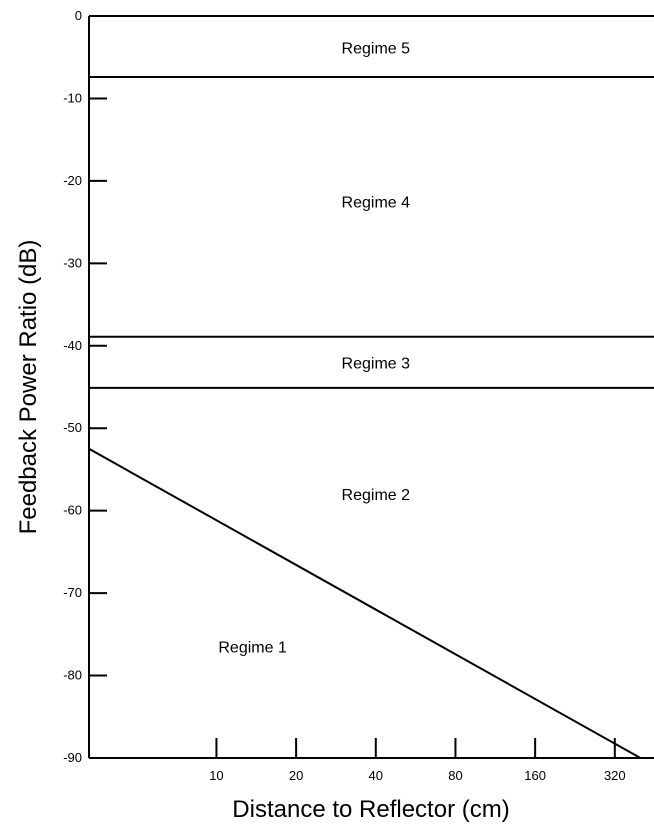 This screenshot has height=826, width=654. Describe the element at coordinates (72, 97) in the screenshot. I see `y-tick-label: -10` at that location.